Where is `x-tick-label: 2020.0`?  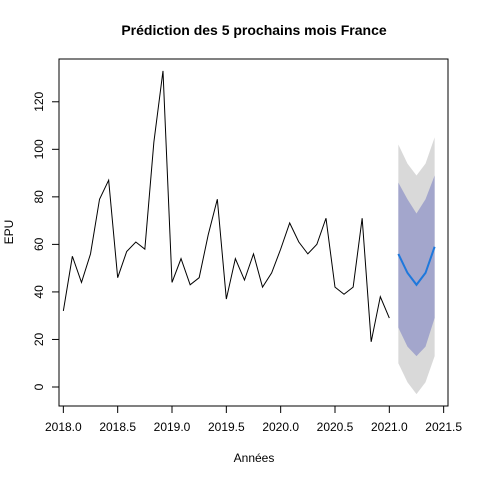
x-tick-label: 2020.0 is located at coordinates (280, 427).